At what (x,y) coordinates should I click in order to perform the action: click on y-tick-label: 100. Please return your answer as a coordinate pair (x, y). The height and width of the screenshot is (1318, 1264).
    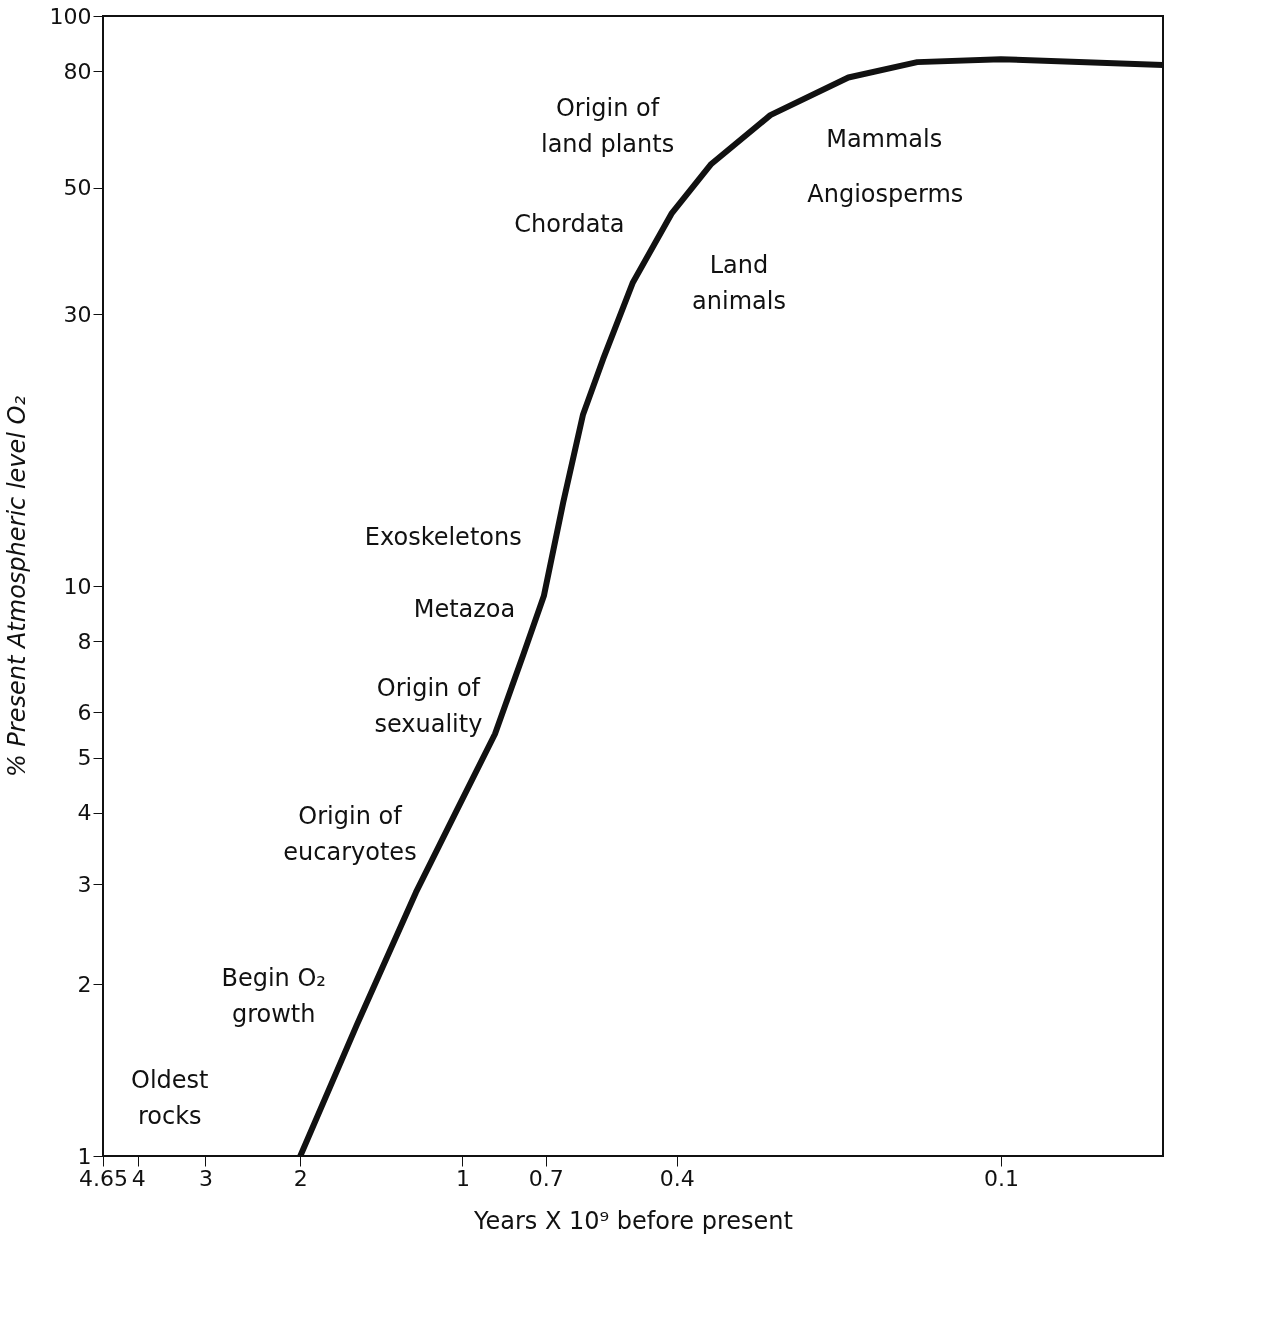
    Looking at the image, I should click on (70, 16).